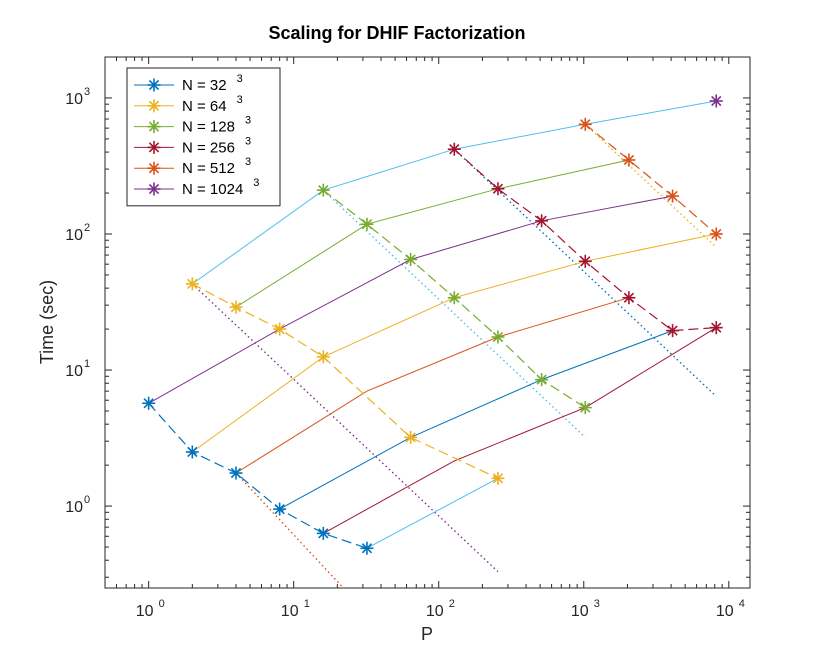  Describe the element at coordinates (307, 604) in the screenshot. I see `x-tick-exponent: 1` at that location.